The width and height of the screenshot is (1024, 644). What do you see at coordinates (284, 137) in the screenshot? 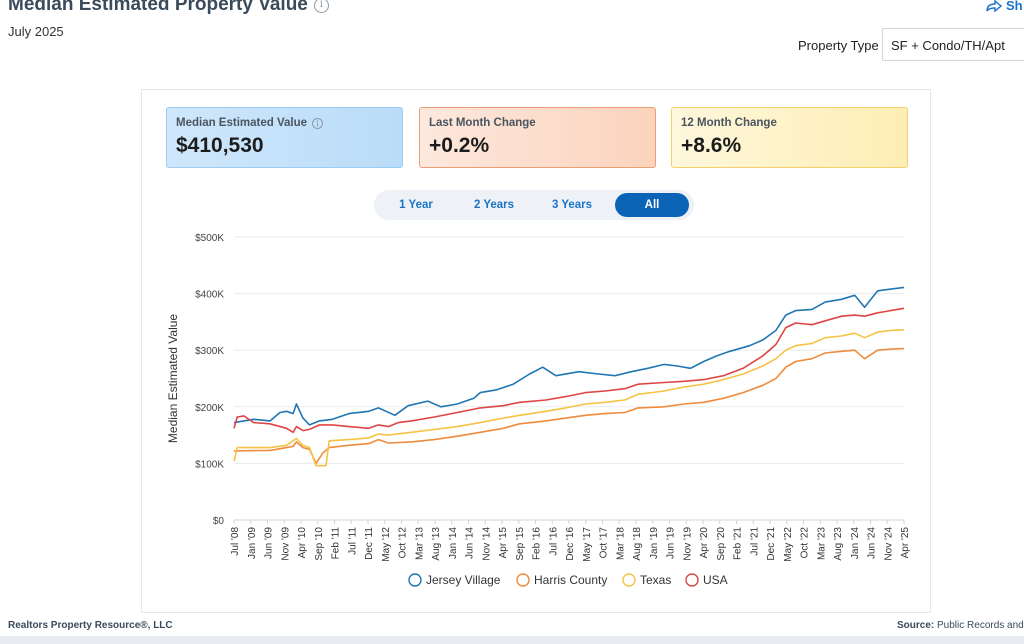
I see `stat-median-value: Median Estimated Value i $410,530` at bounding box center [284, 137].